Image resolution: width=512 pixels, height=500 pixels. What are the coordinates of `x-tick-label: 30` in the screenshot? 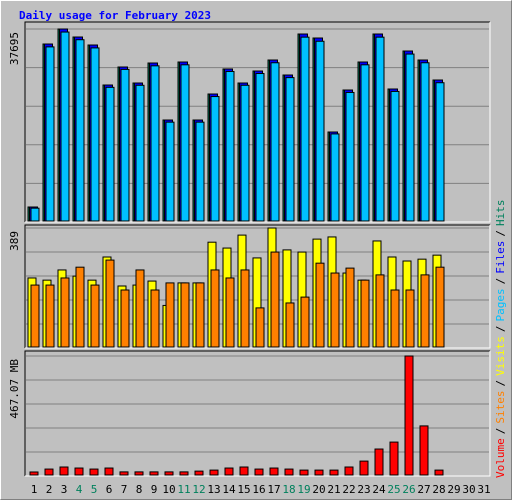 It's located at (468, 489).